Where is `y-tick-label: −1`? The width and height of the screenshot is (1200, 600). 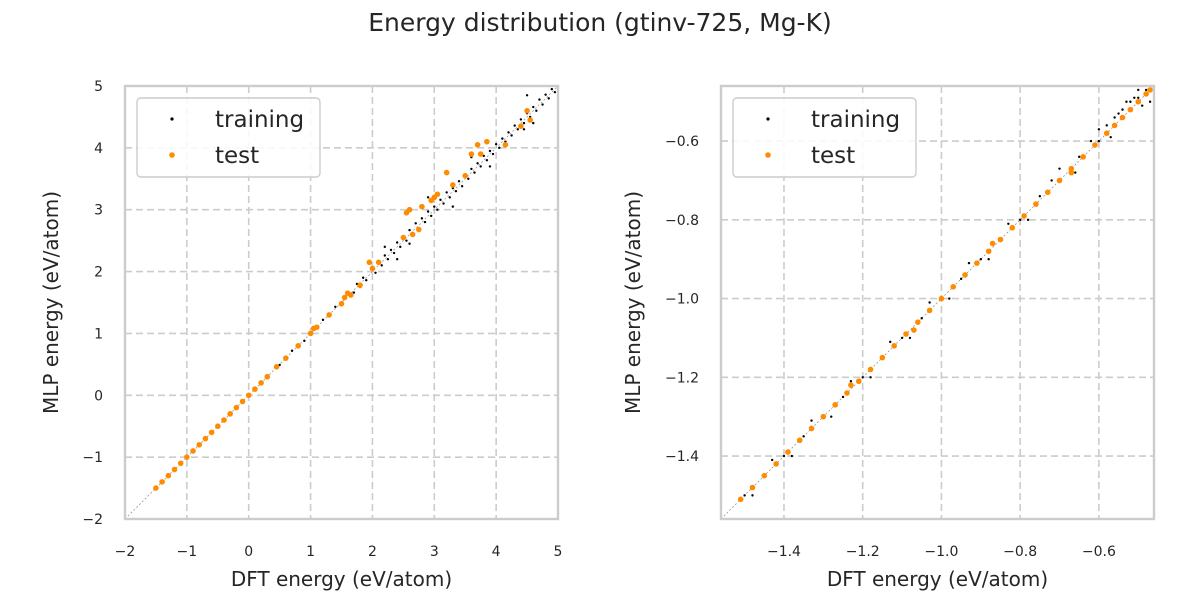
y-tick-label: −1 is located at coordinates (92, 458).